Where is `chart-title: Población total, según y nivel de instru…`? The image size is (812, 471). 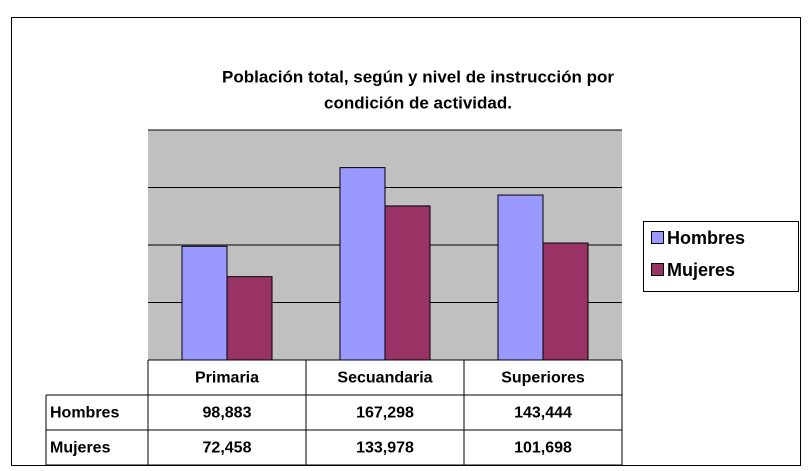 chart-title: Población total, según y nivel de instru… is located at coordinates (418, 76).